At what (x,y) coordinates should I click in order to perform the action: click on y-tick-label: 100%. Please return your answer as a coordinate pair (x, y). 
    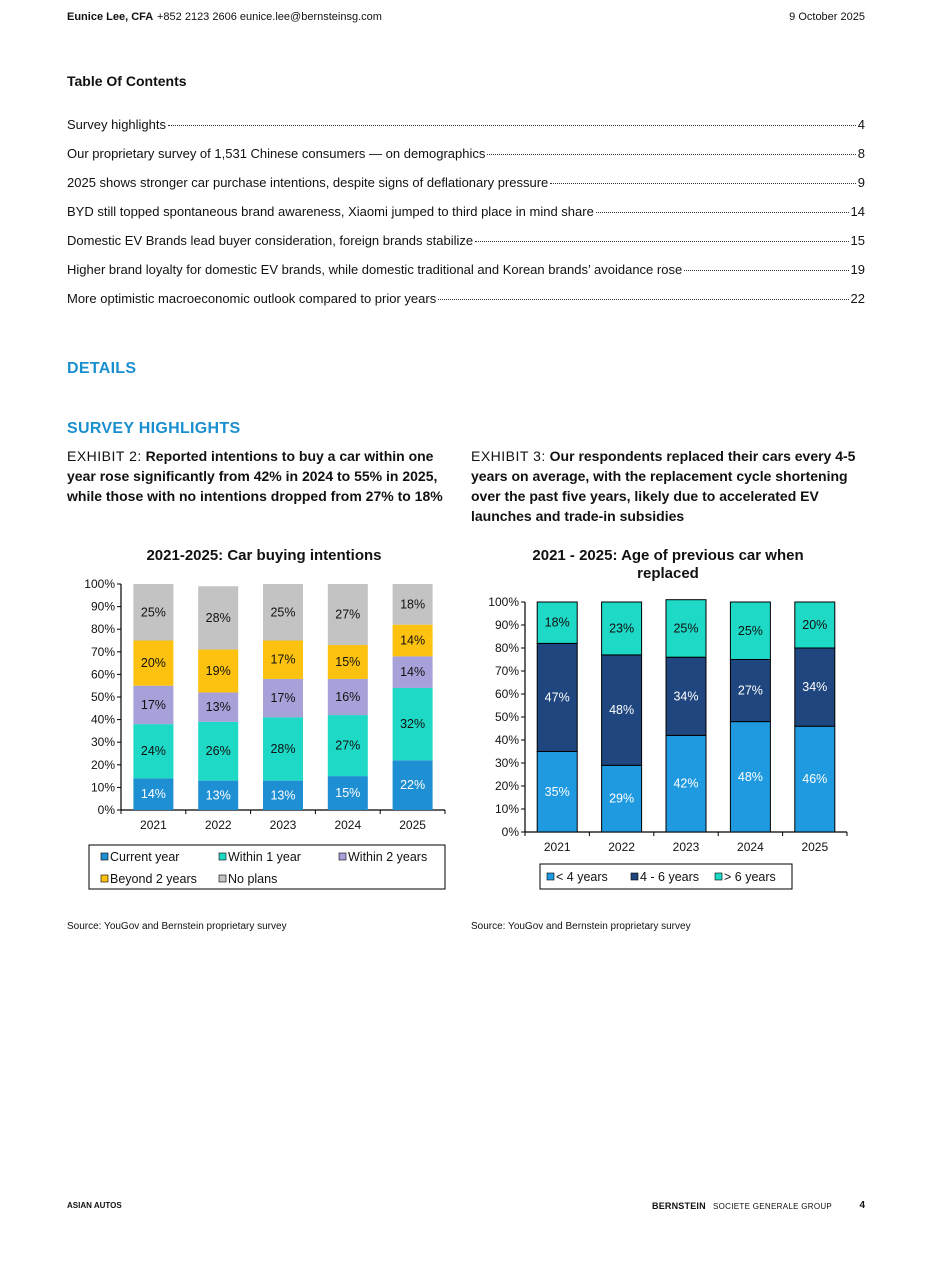
    Looking at the image, I should click on (99, 584).